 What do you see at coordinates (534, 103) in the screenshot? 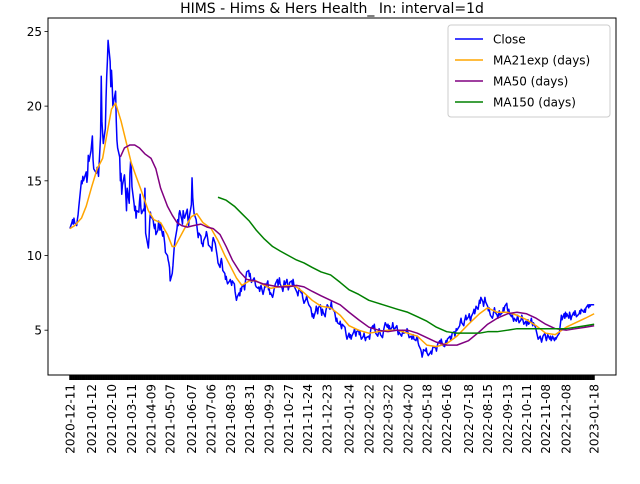
I see `legend-label: MA150 (days)` at bounding box center [534, 103].